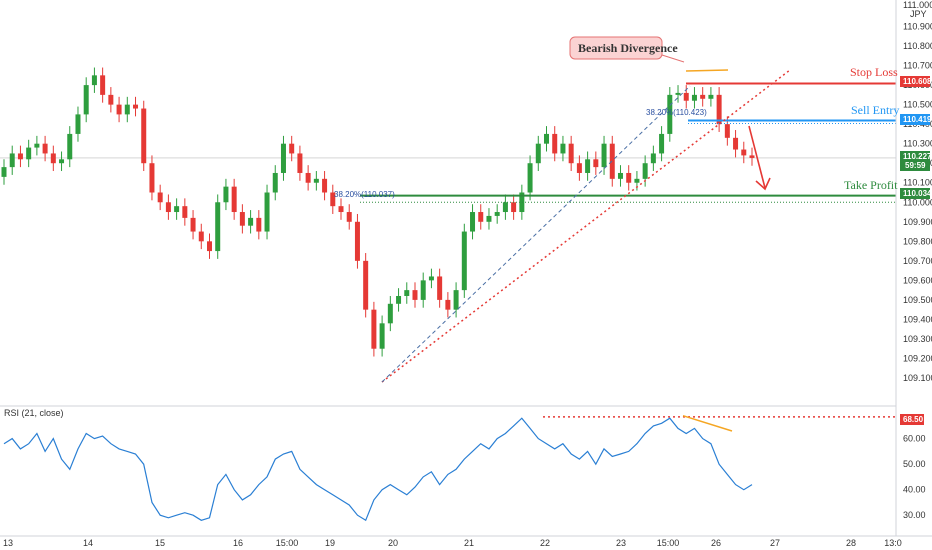  What do you see at coordinates (917, 66) in the screenshot?
I see `price-tick-label: 110.700` at bounding box center [917, 66].